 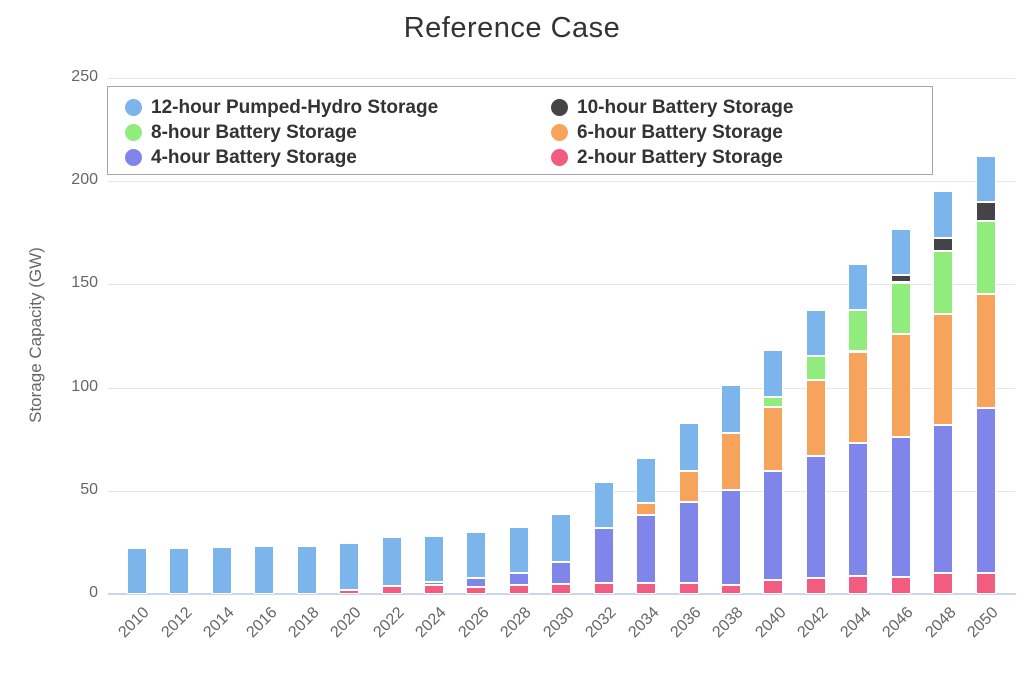 What do you see at coordinates (940, 623) in the screenshot?
I see `x-tick-label: 2048` at bounding box center [940, 623].